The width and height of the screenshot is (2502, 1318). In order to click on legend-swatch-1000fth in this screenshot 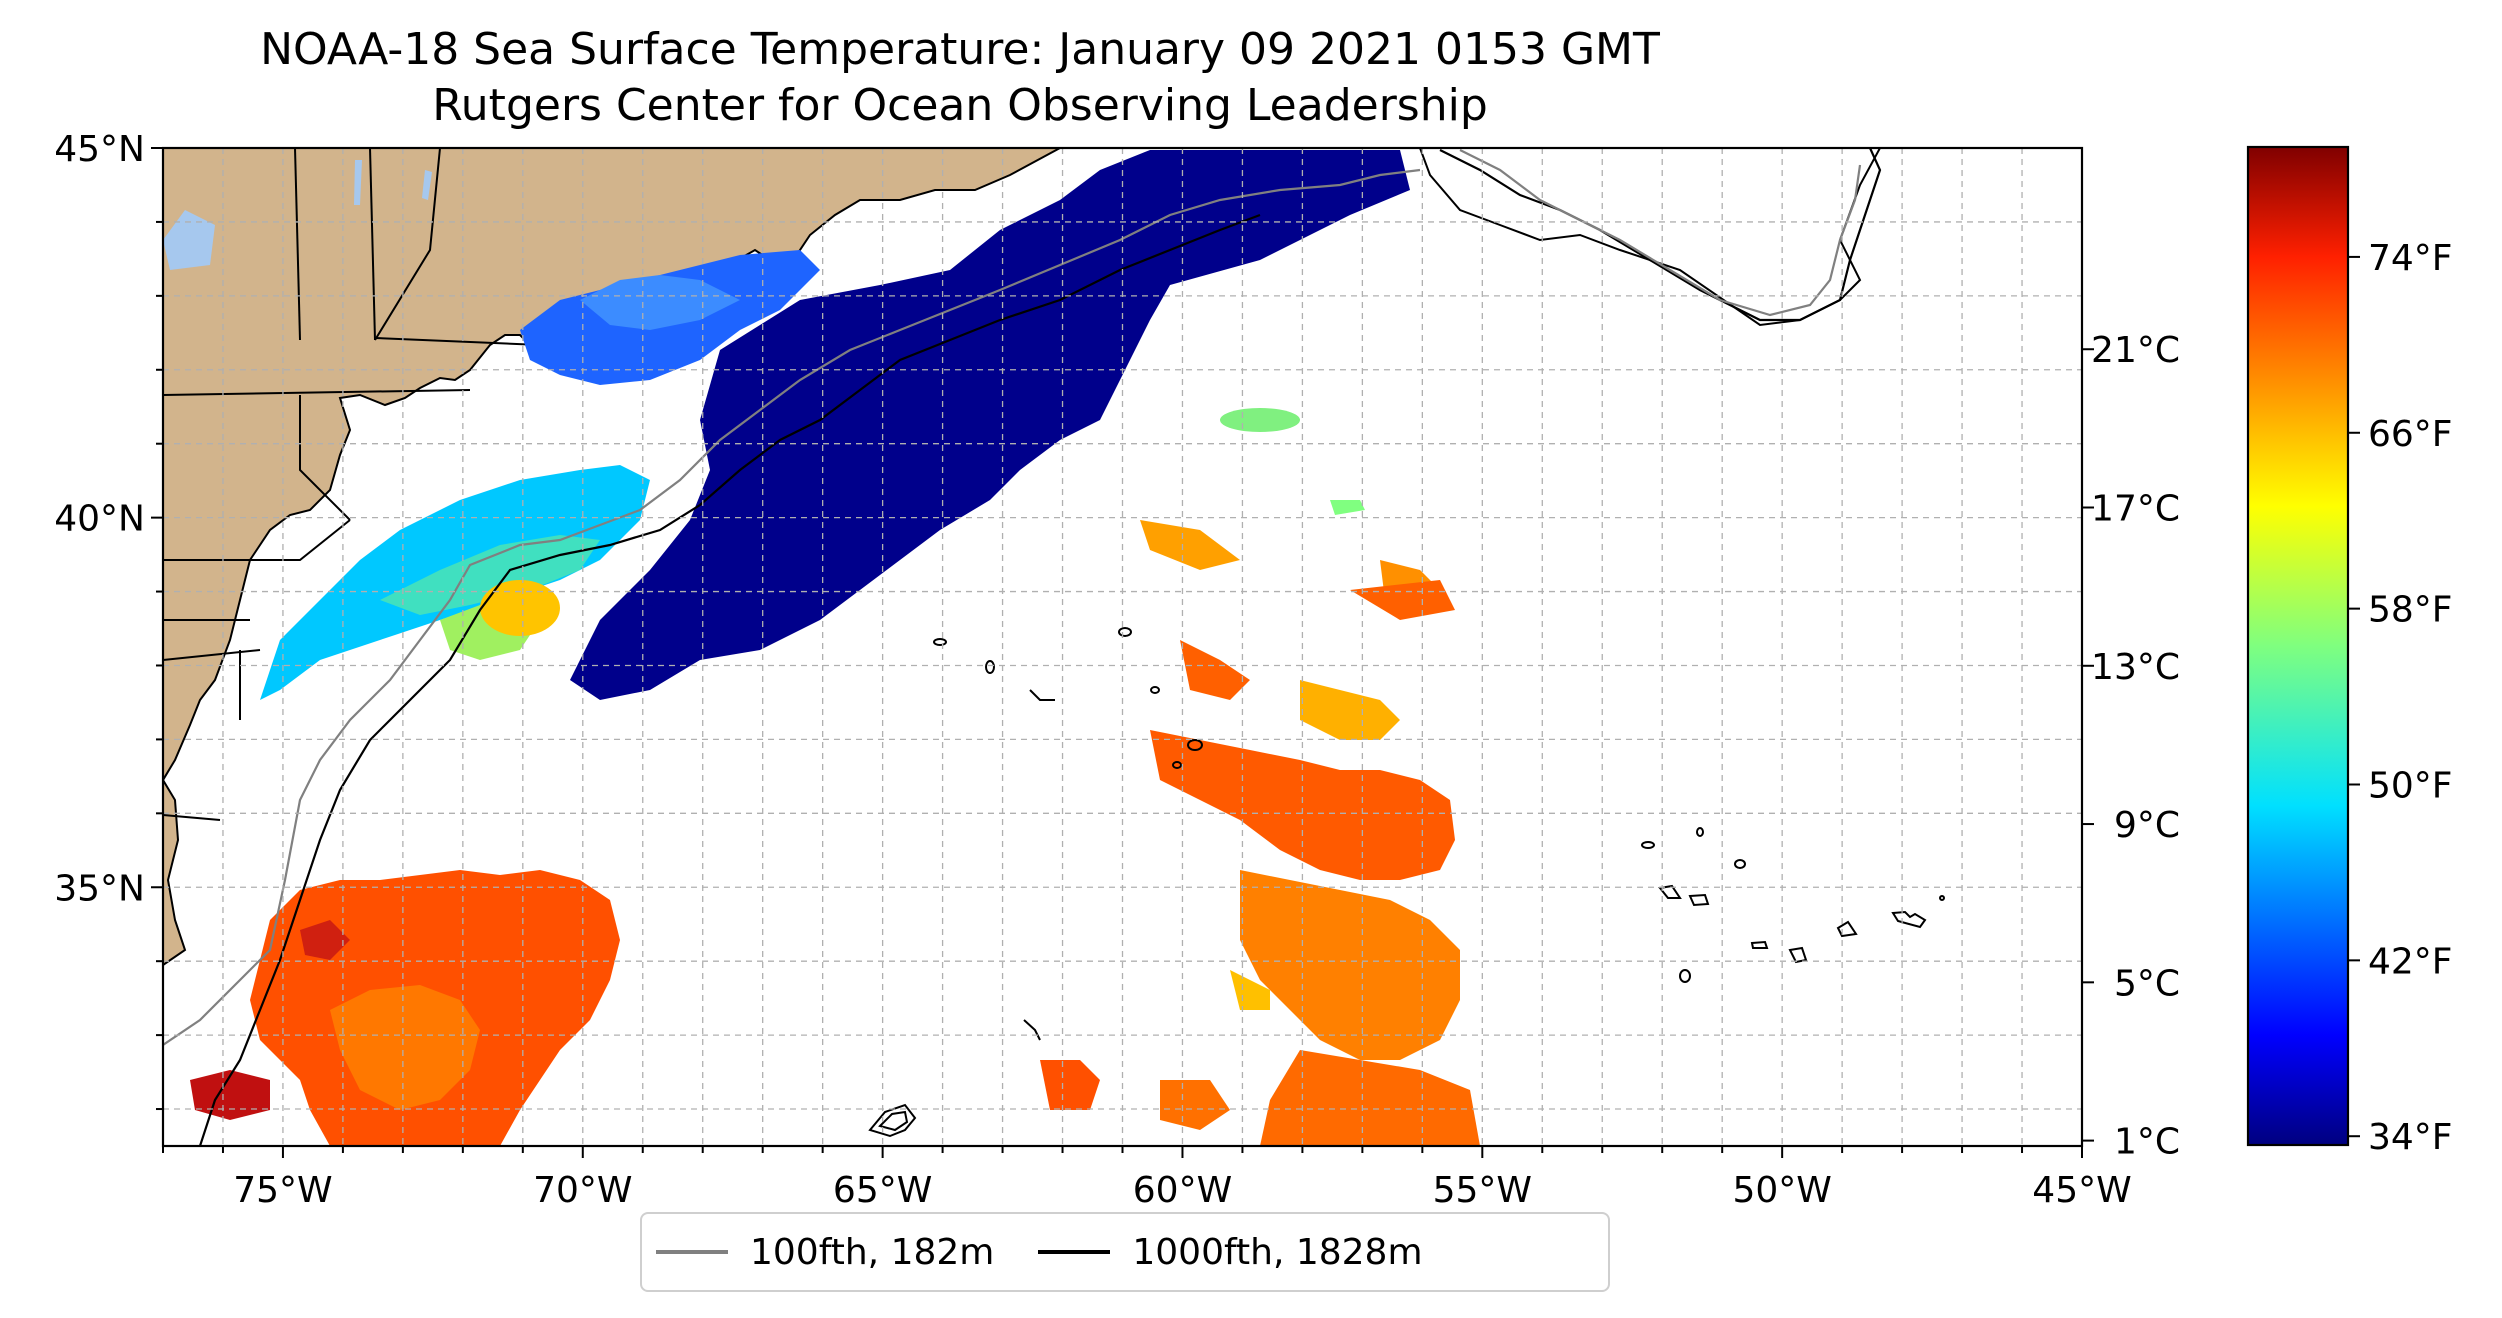, I will do `click(1074, 1252)`.